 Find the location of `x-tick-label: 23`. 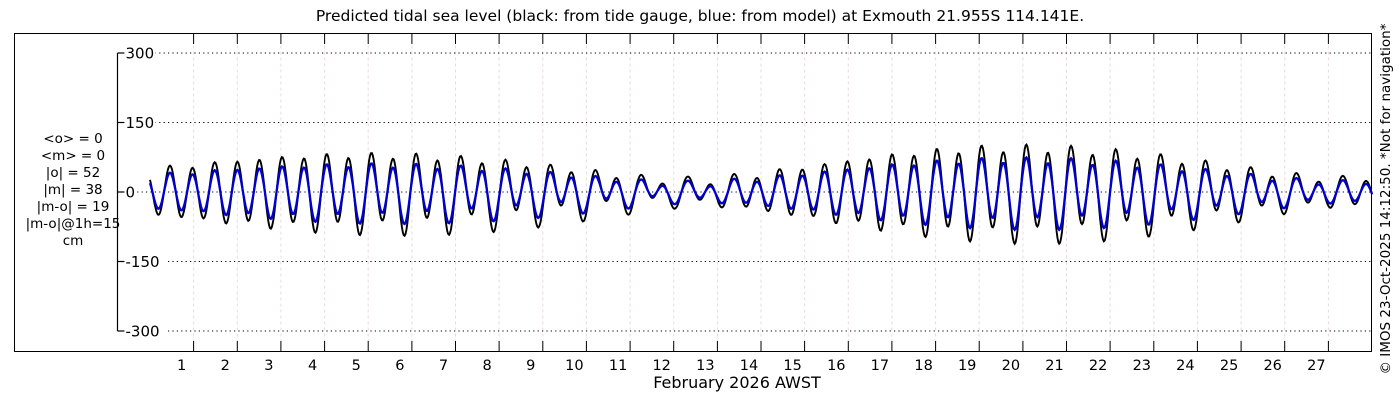

x-tick-label: 23 is located at coordinates (1142, 366).